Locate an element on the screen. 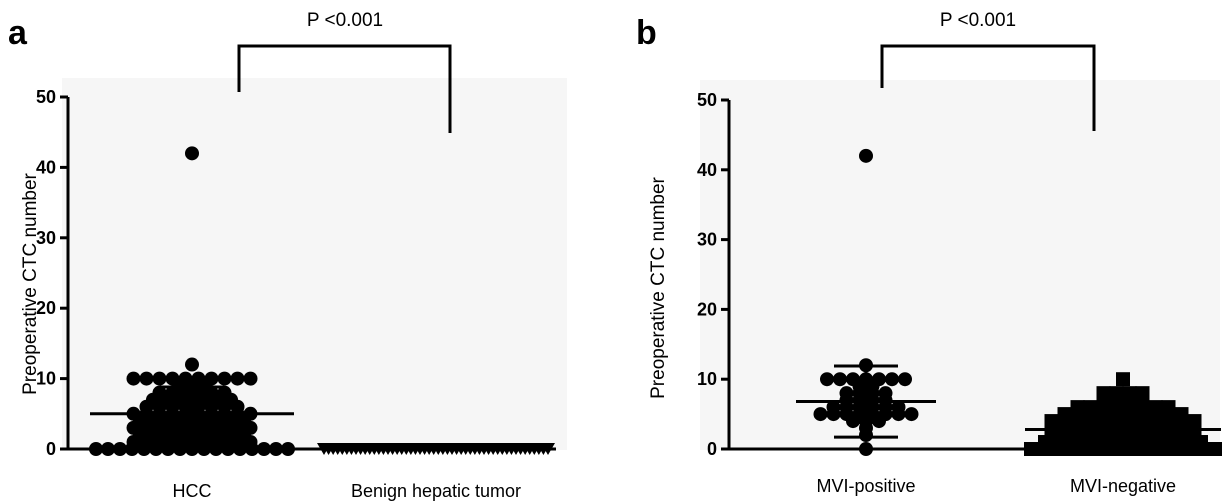 The height and width of the screenshot is (503, 1229). category-label-mvi-positive: MVI-positive is located at coordinates (865, 486).